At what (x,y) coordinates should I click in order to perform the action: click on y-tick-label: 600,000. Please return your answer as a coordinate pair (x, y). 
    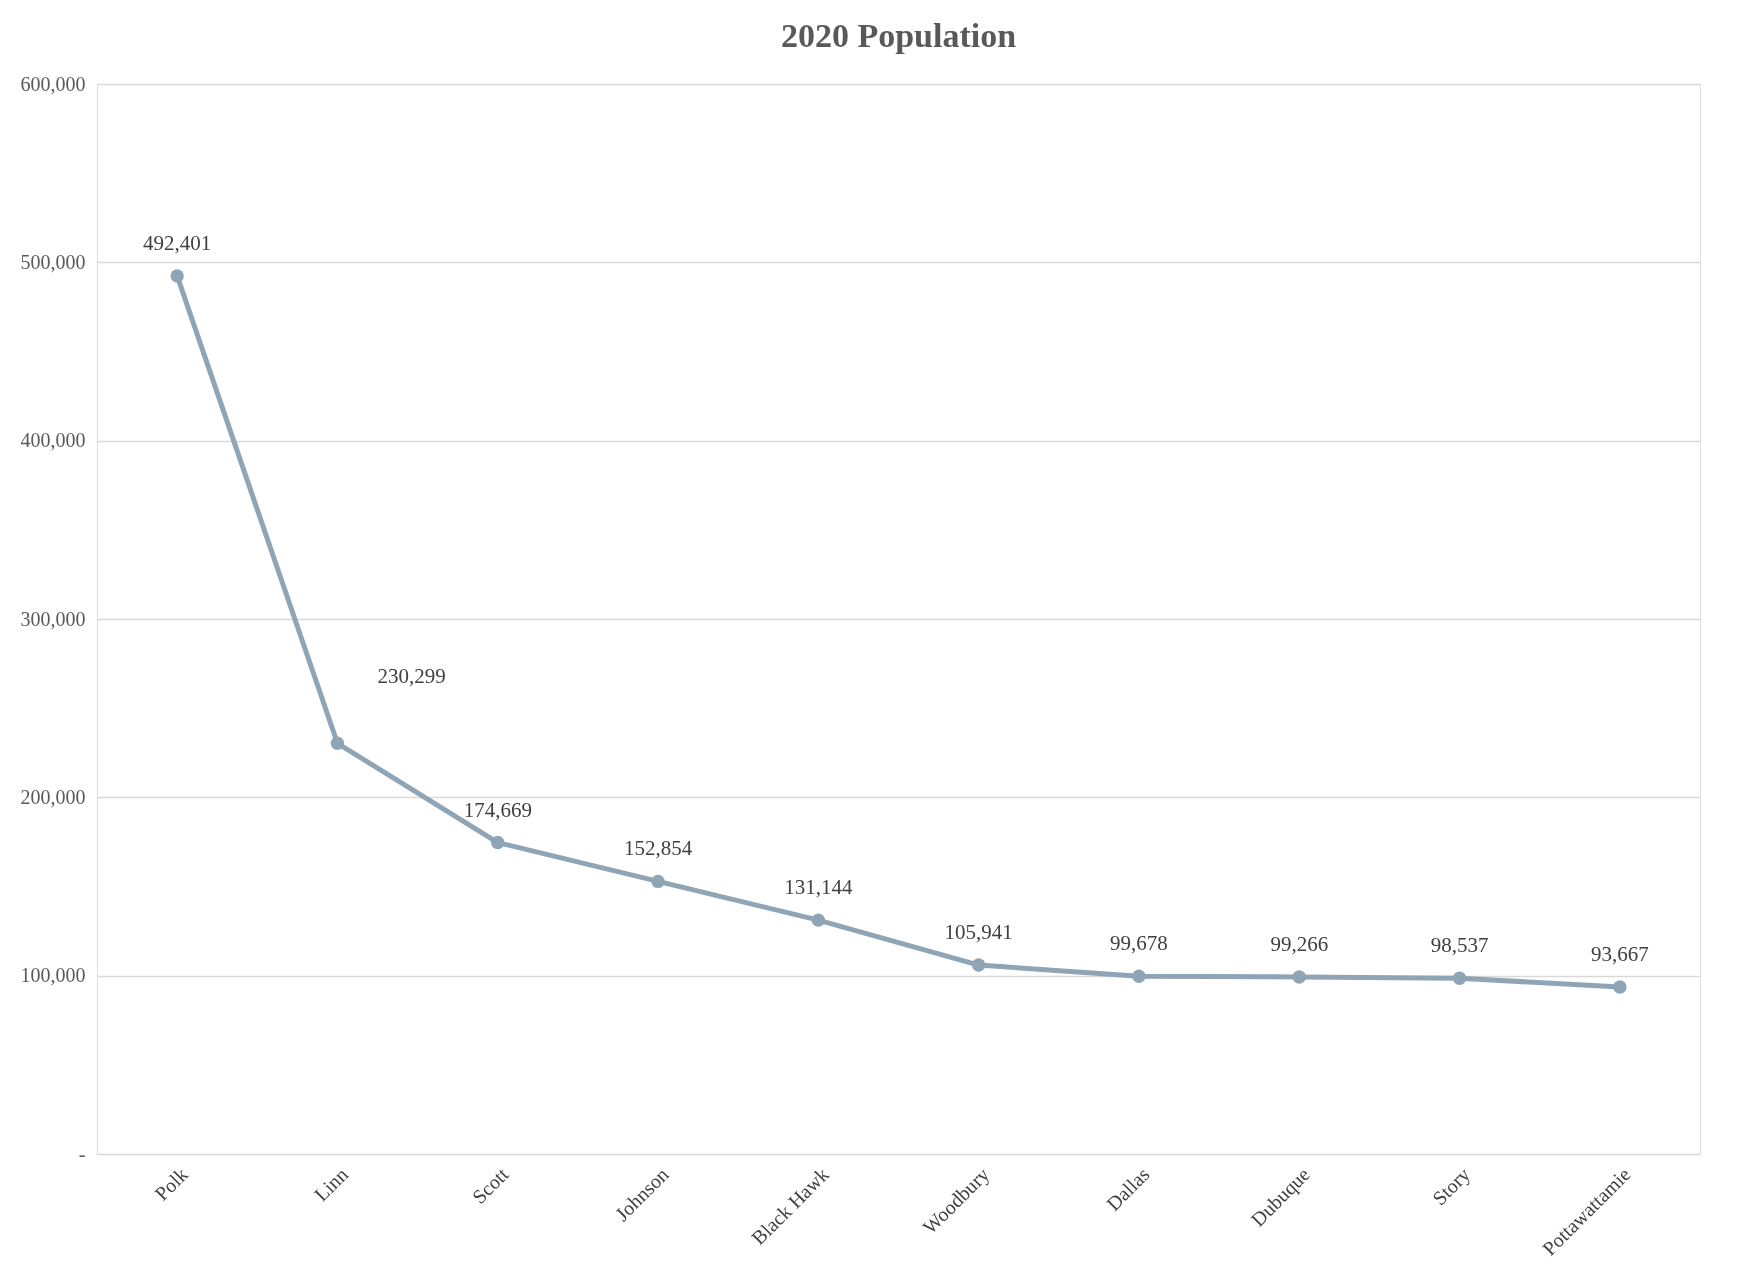
    Looking at the image, I should click on (53, 83).